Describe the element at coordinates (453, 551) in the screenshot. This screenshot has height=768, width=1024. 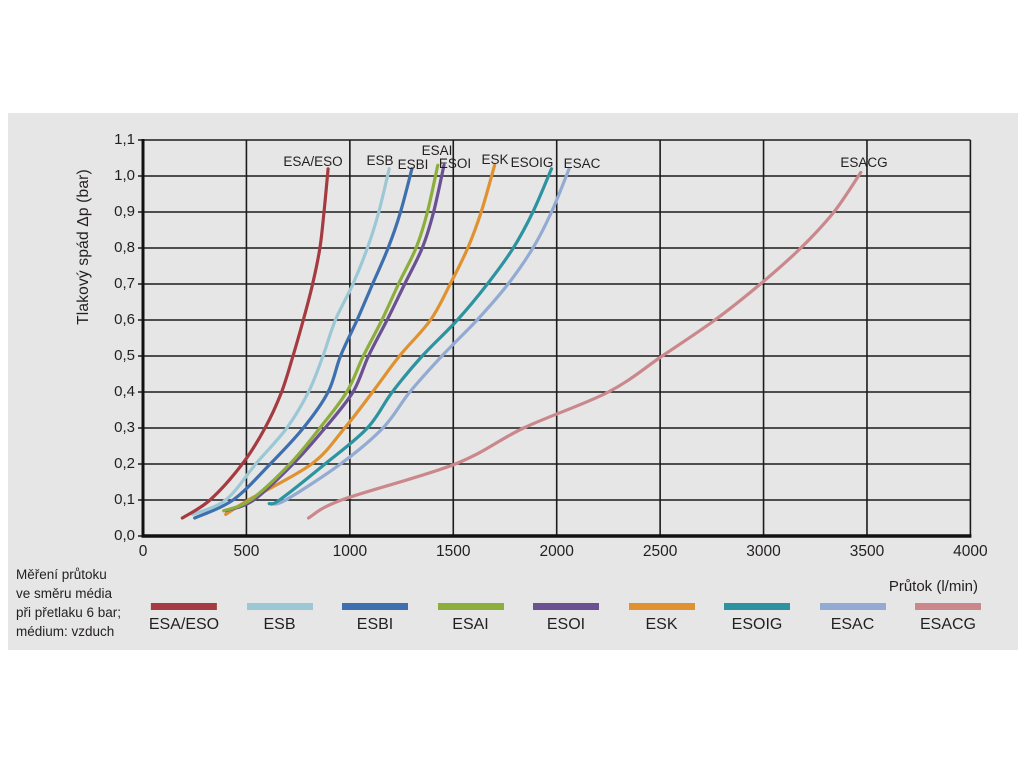
I see `x-tick-label: 1500` at that location.